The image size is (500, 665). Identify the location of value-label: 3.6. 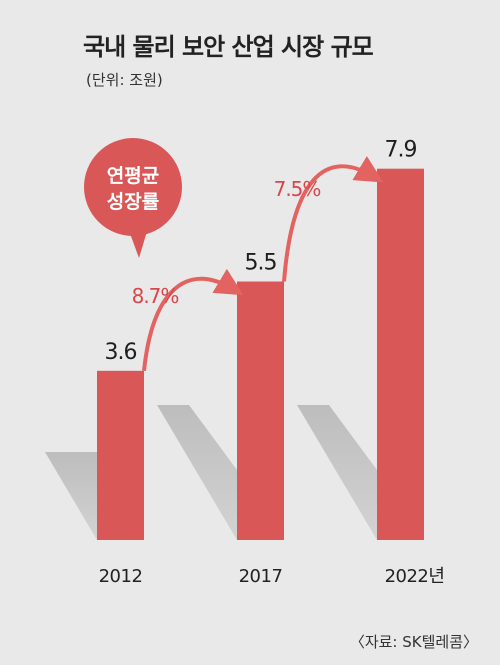
(121, 352).